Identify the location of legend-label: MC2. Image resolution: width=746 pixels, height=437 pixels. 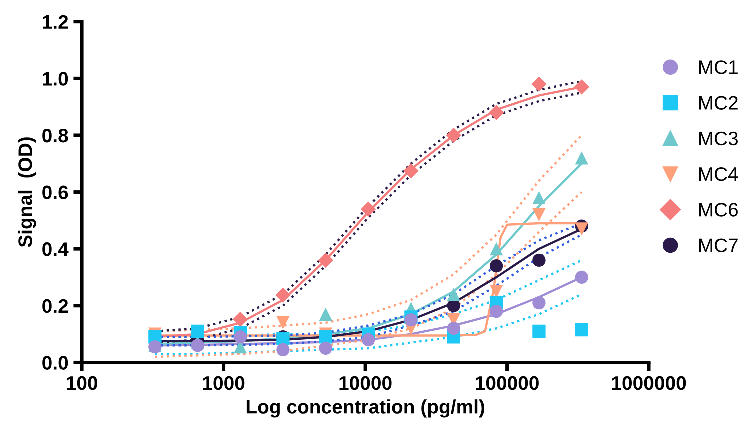
(718, 103).